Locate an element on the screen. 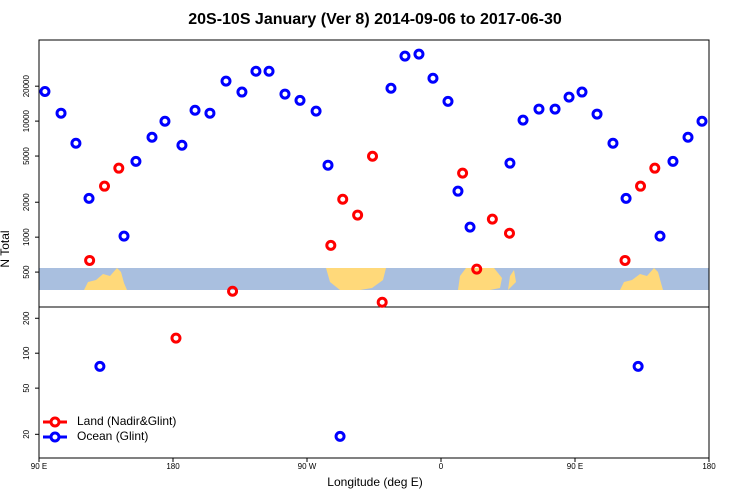 Image resolution: width=750 pixels, height=500 pixels. y-tick-label: 5000 is located at coordinates (26, 156).